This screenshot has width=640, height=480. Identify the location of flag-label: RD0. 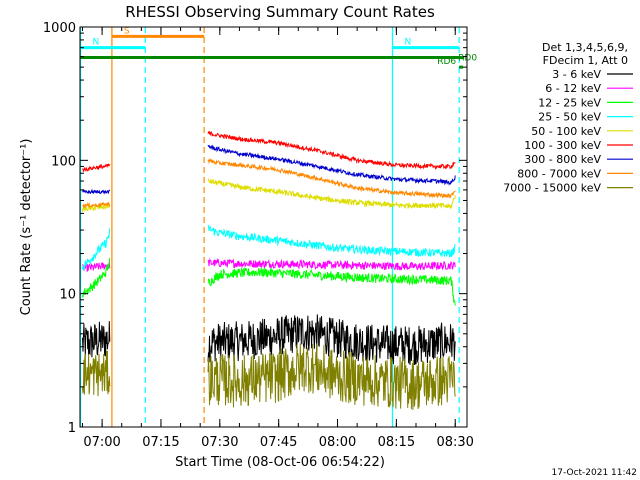
(467, 59).